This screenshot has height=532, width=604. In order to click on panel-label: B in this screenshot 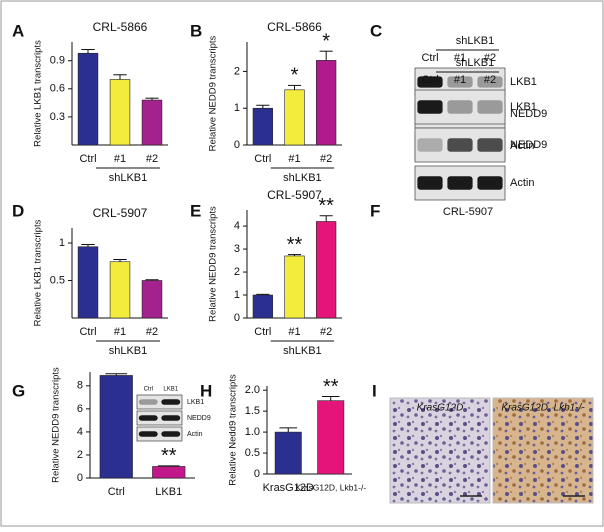, I will do `click(196, 30)`.